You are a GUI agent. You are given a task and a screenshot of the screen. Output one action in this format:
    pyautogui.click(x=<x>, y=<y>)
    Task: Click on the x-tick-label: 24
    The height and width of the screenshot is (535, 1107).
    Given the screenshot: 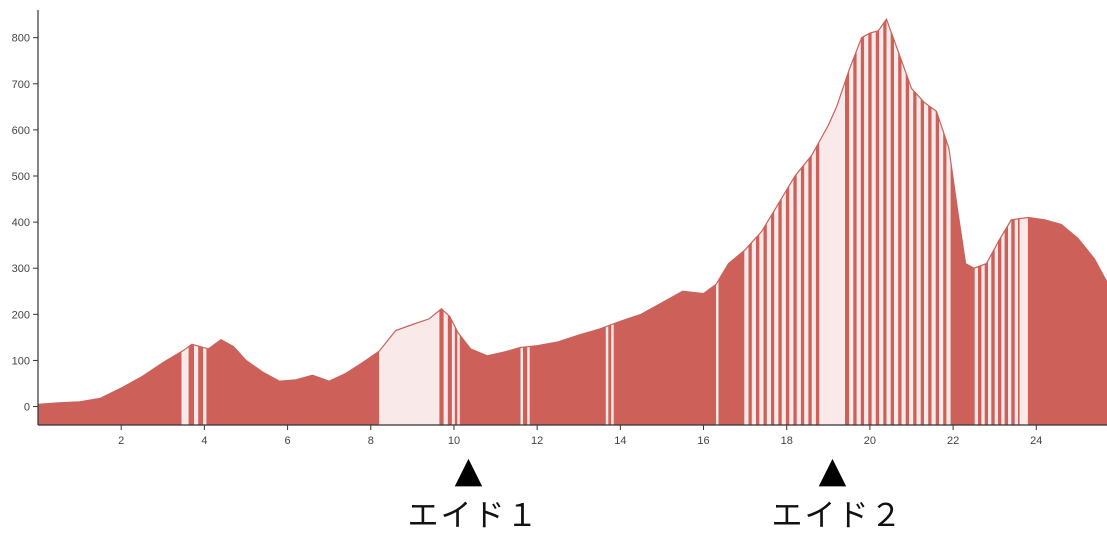 What is the action you would take?
    pyautogui.click(x=1036, y=441)
    